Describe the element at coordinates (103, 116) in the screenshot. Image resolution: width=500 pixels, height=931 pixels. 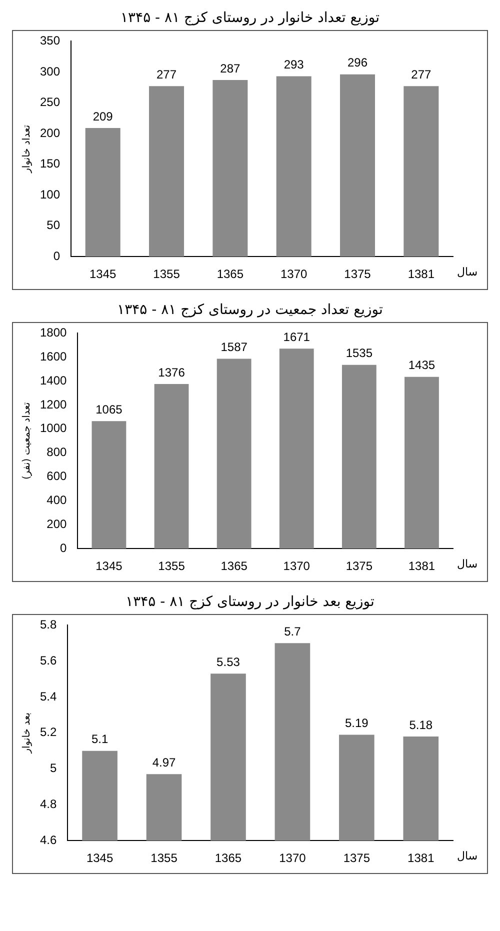
I see `data-label: 209` at that location.